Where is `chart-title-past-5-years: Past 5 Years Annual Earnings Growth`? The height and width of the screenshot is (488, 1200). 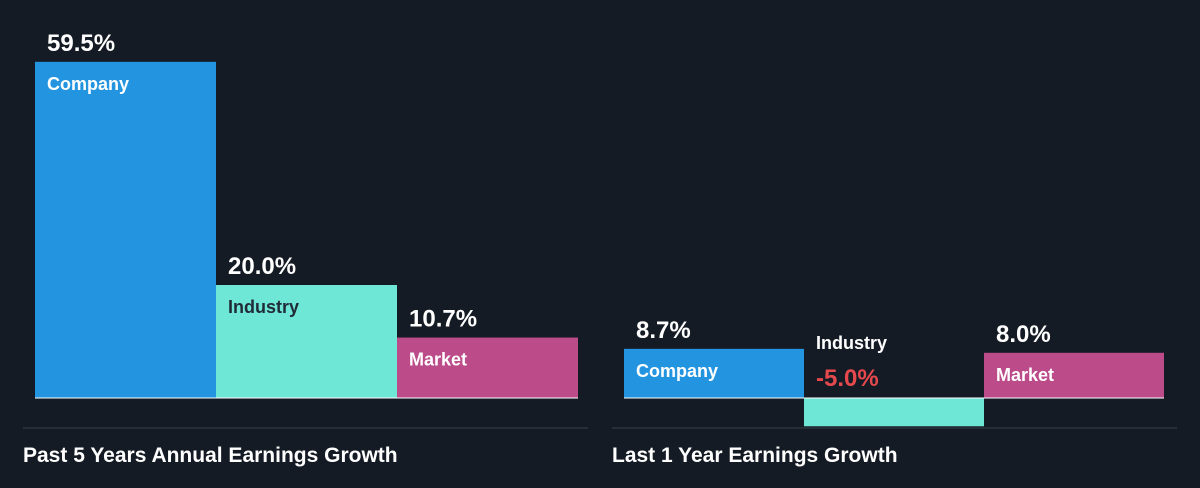 chart-title-past-5-years: Past 5 Years Annual Earnings Growth is located at coordinates (210, 455).